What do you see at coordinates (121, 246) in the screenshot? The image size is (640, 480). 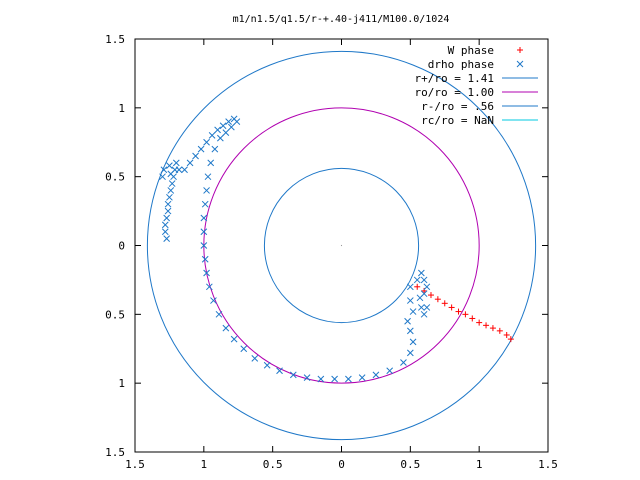 I see `y-tick-label: 0` at bounding box center [121, 246].